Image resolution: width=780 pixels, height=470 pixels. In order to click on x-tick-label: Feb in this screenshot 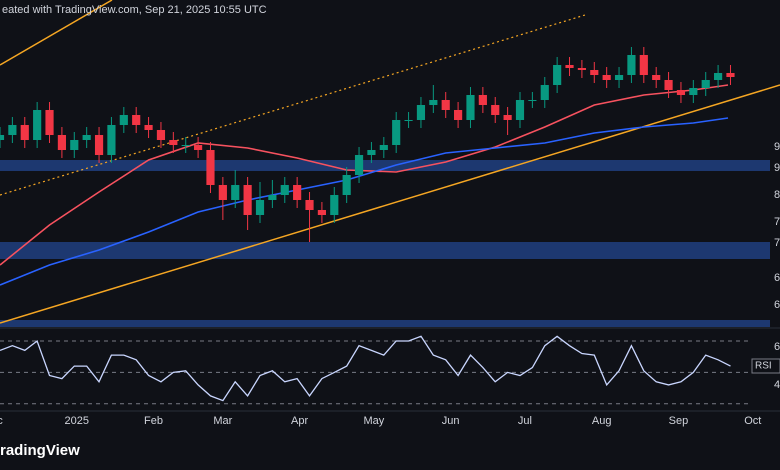, I will do `click(153, 421)`.